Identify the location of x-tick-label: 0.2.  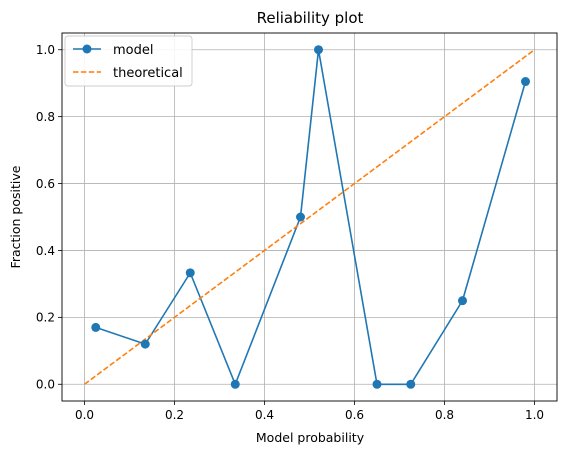
(174, 415).